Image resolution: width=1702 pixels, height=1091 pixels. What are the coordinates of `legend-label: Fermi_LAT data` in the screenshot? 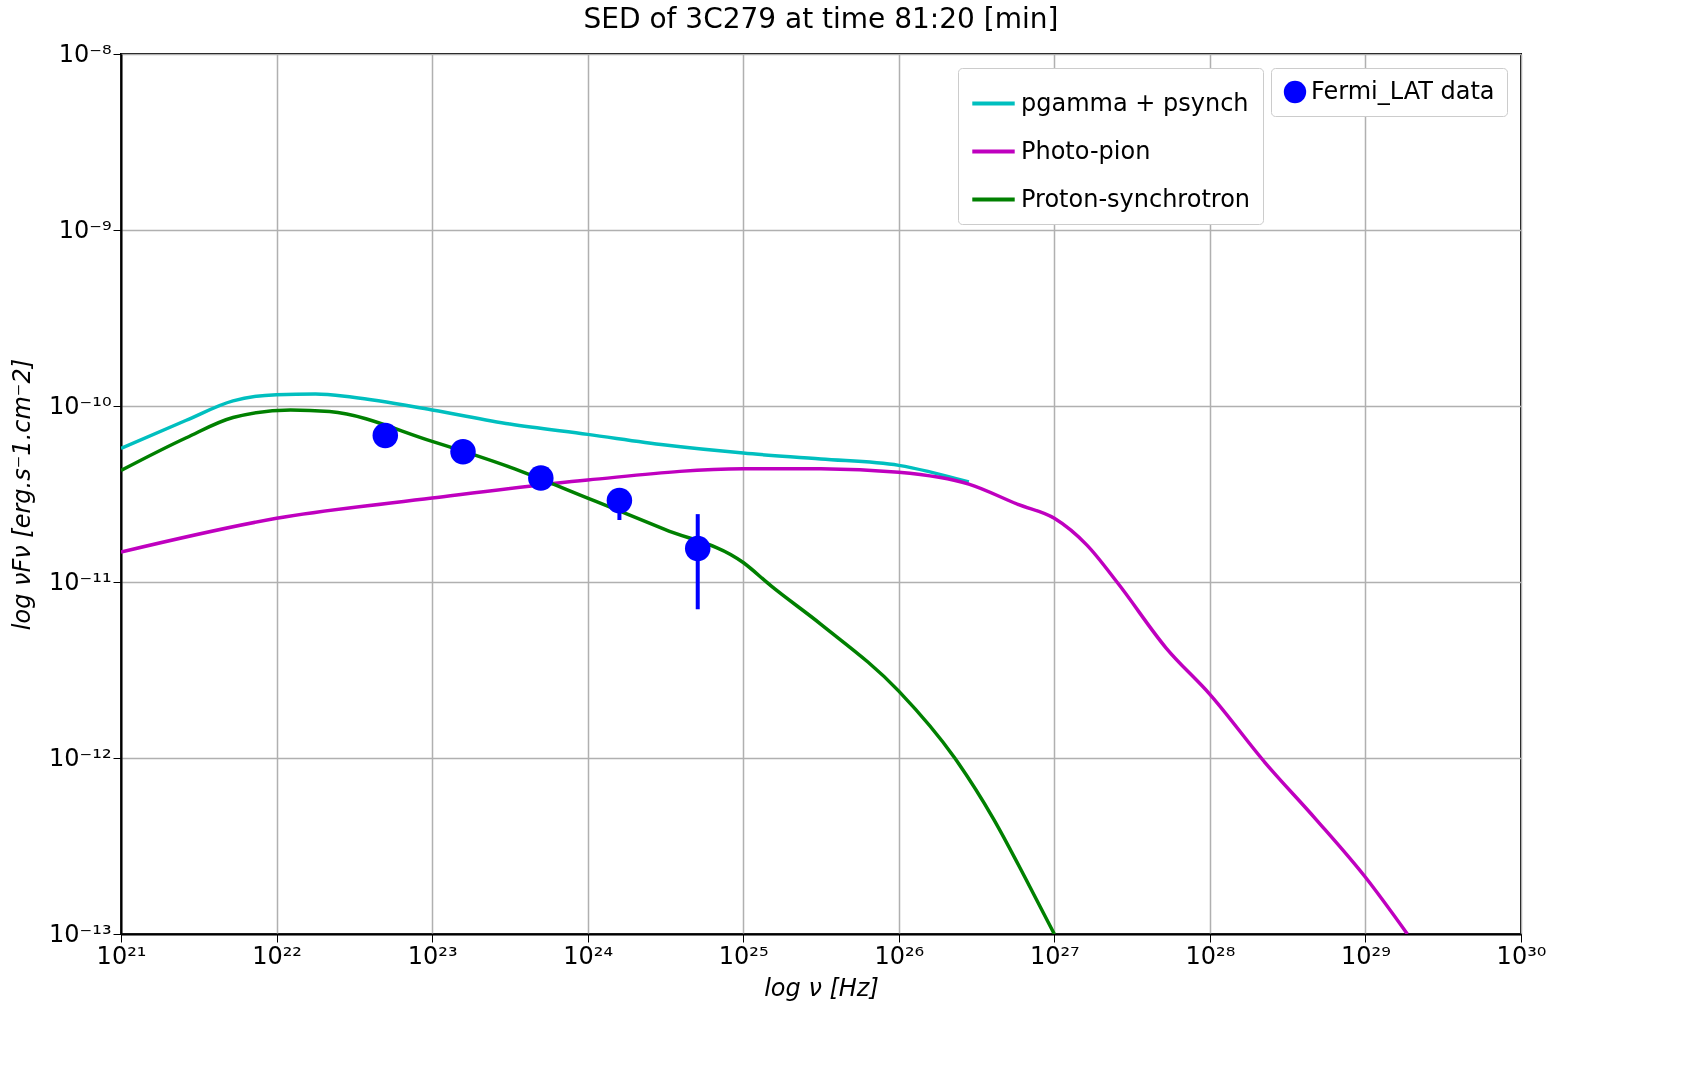 It's located at (1403, 91).